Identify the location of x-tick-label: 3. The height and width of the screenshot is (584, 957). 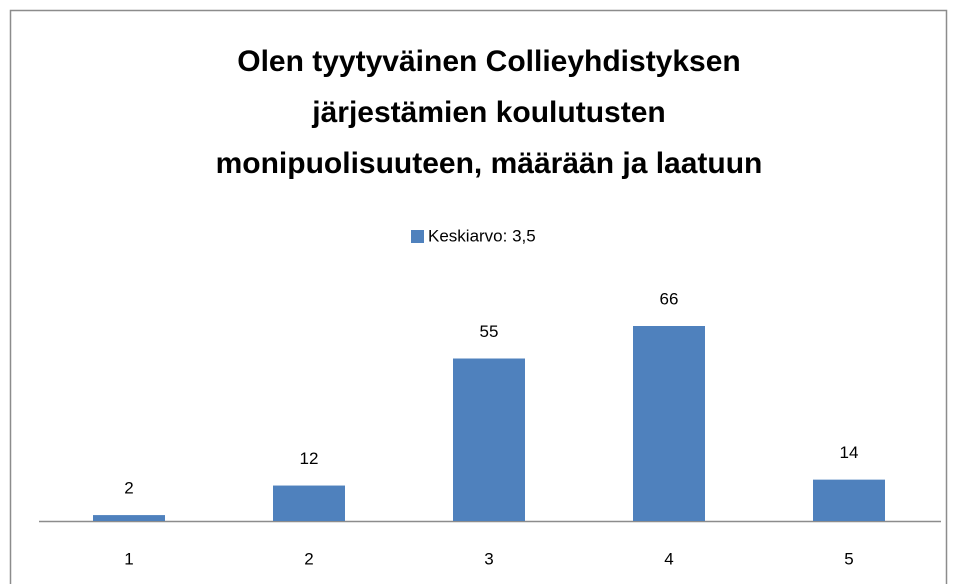
(488, 558).